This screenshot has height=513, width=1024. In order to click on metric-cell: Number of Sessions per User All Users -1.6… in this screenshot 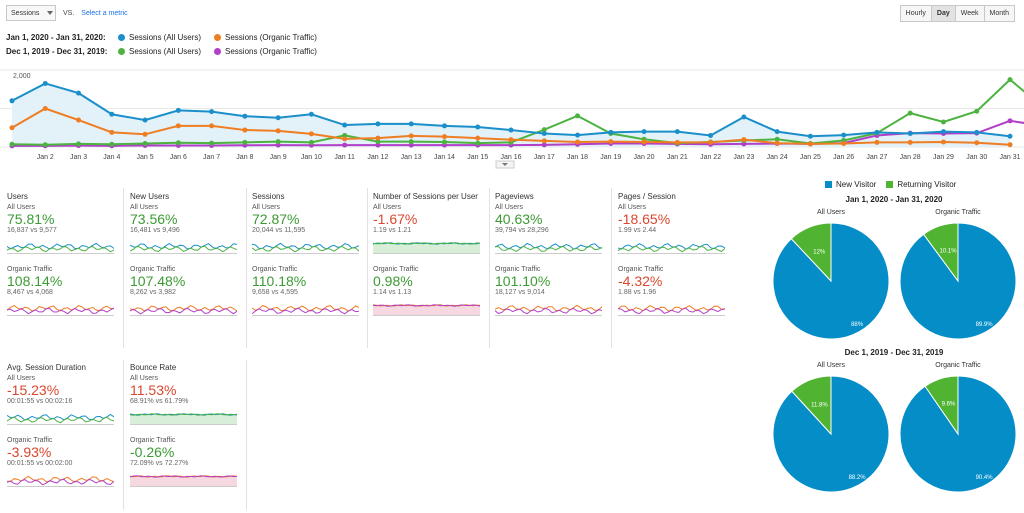, I will do `click(432, 254)`.